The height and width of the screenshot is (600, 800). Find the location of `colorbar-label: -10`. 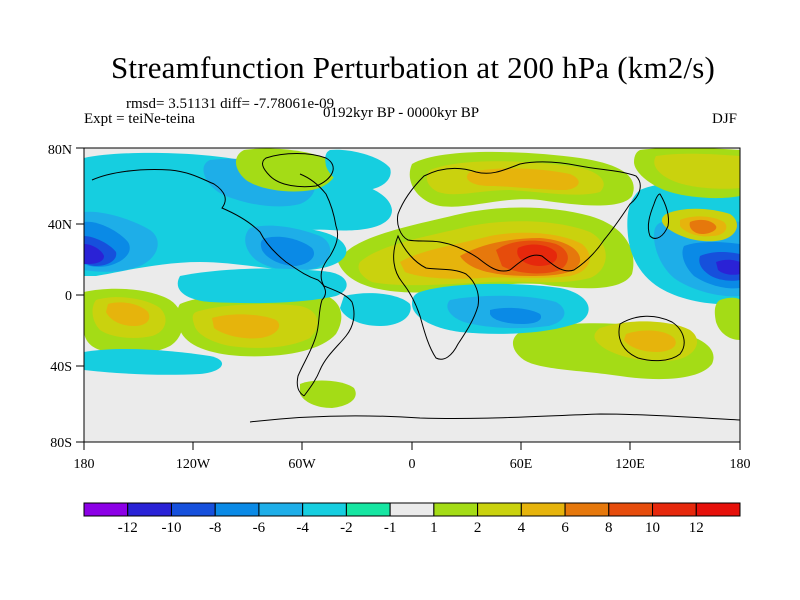

colorbar-label: -10 is located at coordinates (171, 528).